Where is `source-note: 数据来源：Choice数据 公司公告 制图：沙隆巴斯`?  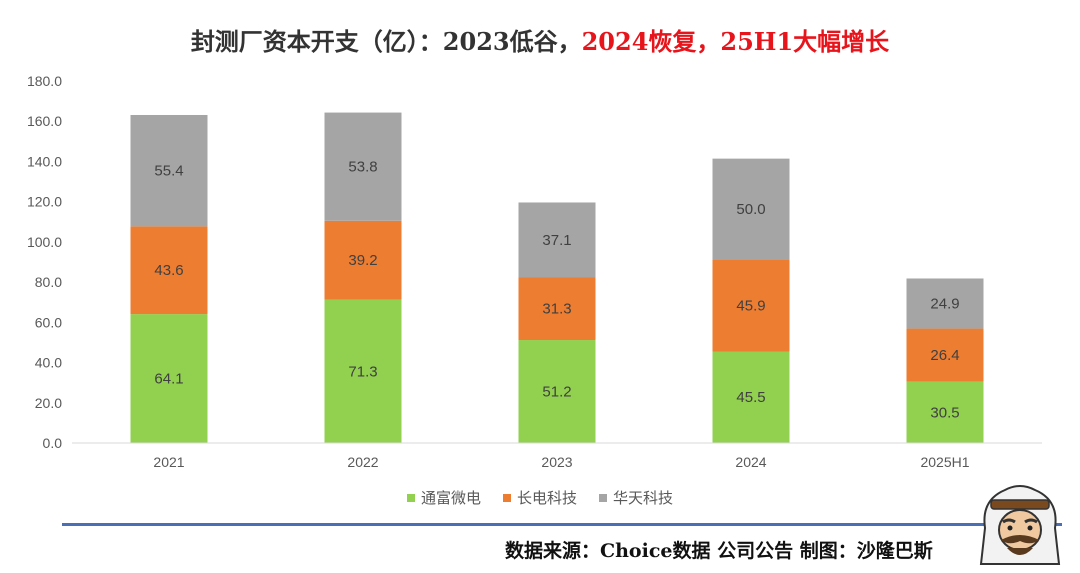 source-note: 数据来源：Choice数据 公司公告 制图：沙隆巴斯 is located at coordinates (719, 551).